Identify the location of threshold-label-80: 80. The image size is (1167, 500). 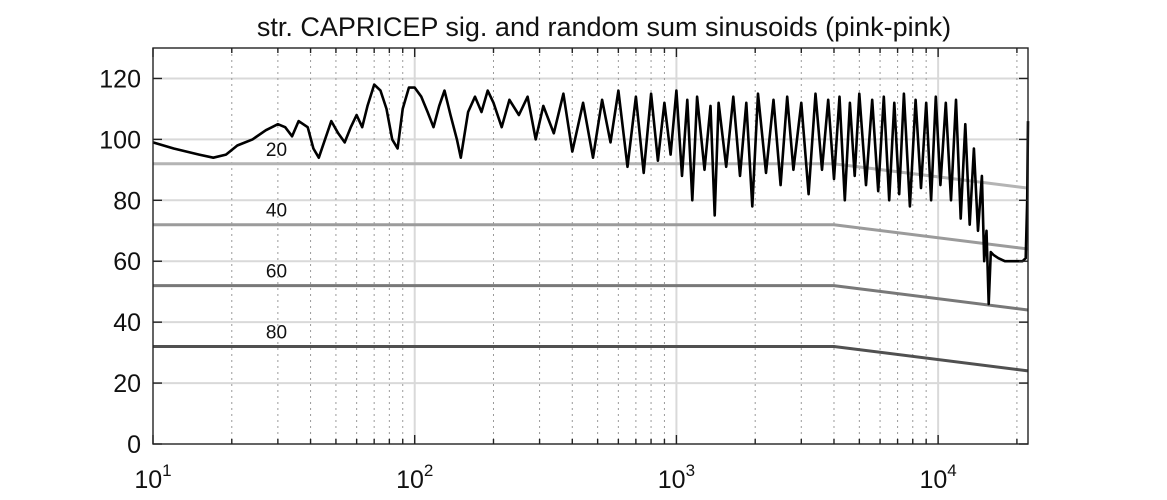
(276, 333).